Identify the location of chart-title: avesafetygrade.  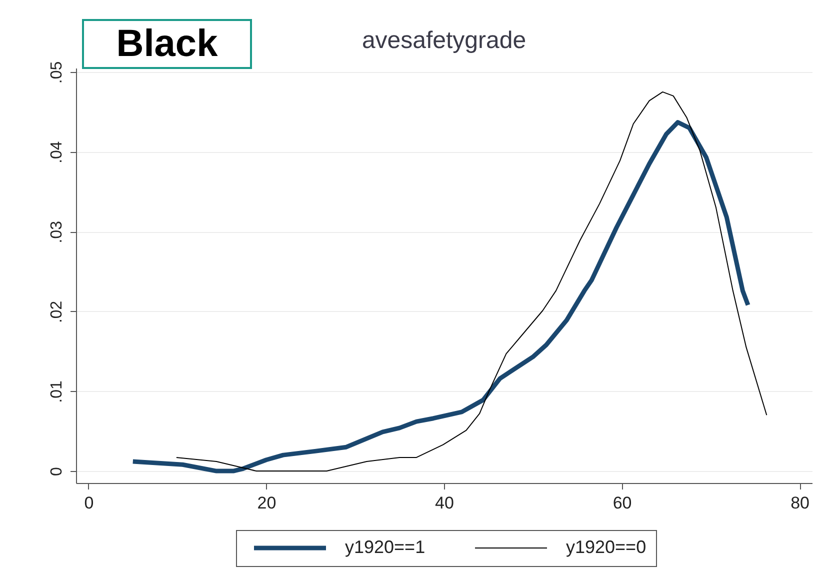
(444, 40).